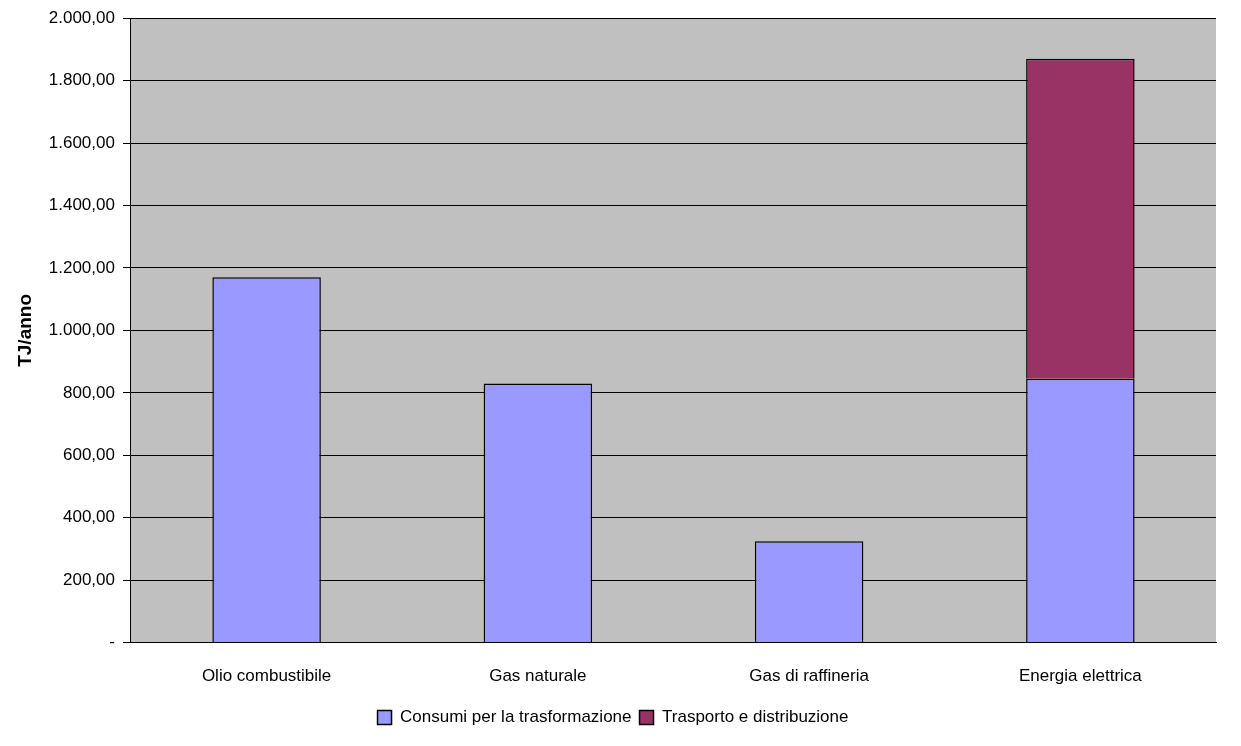 The height and width of the screenshot is (746, 1241). I want to click on x-tick-label: Gas di raffineria, so click(809, 676).